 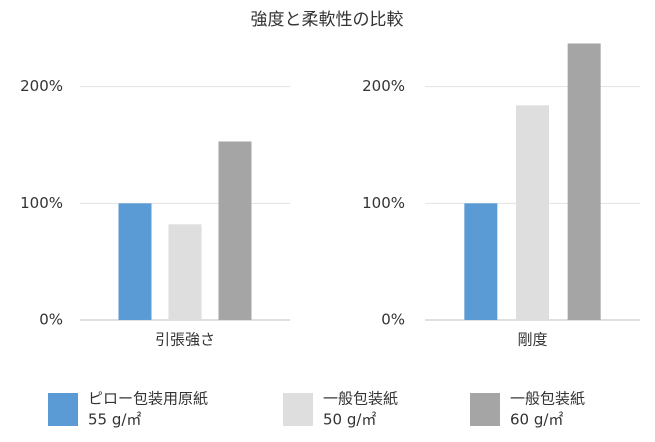 I want to click on chart-title: 強度と柔軟性の比較, so click(x=327, y=20).